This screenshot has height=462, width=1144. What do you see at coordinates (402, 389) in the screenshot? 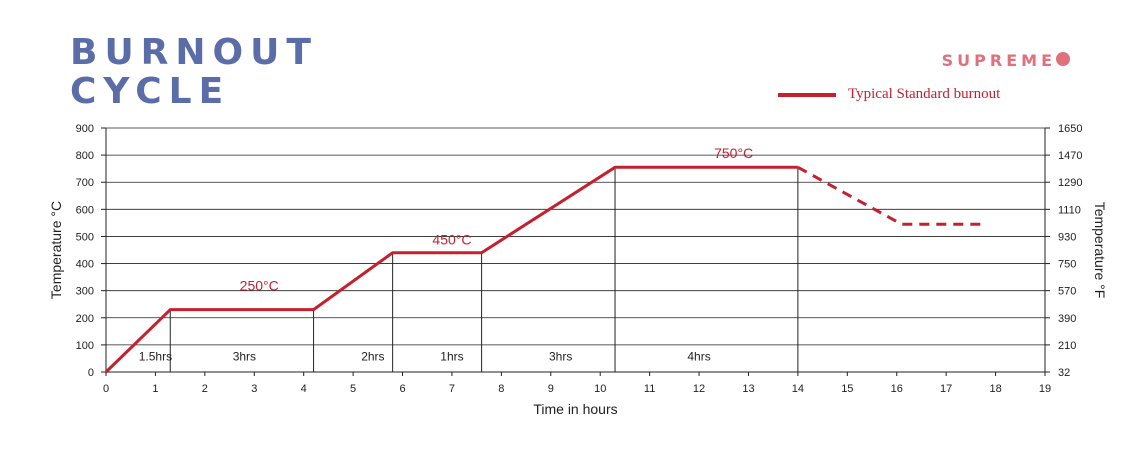
I see `x-tick-label: 6` at bounding box center [402, 389].